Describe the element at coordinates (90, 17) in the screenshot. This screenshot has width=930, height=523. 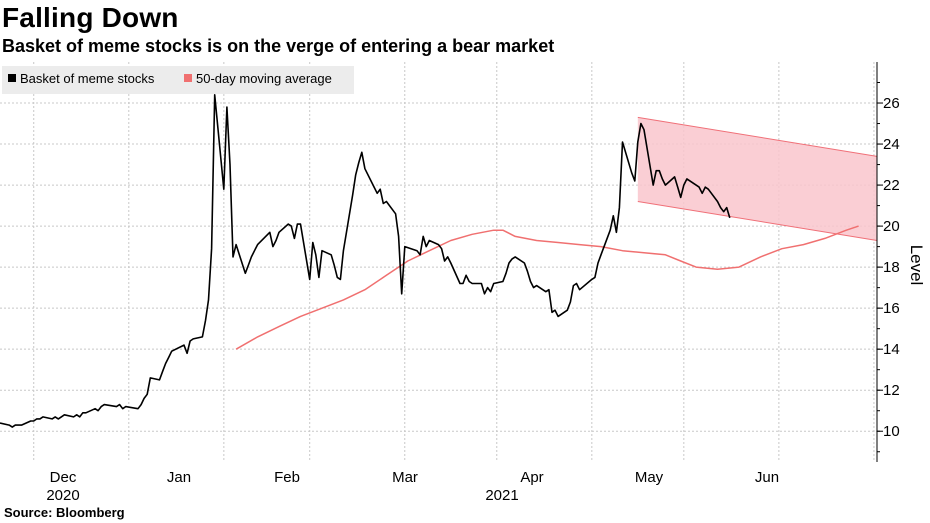
I see `chart-title: Falling Down` at that location.